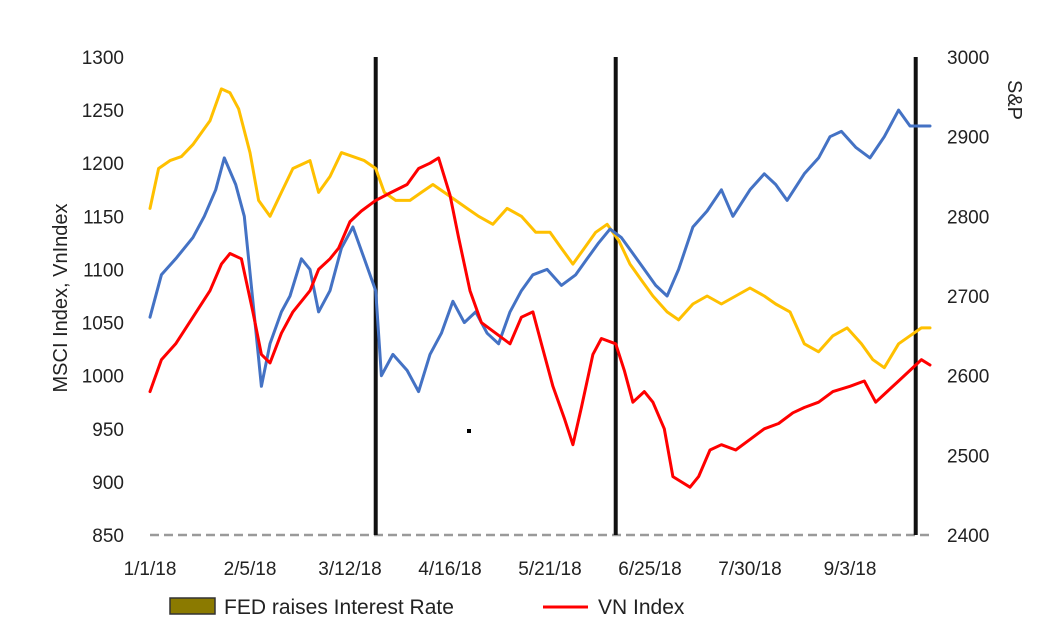 The image size is (1050, 630). What do you see at coordinates (968, 138) in the screenshot?
I see `right-tick-label: 2900` at bounding box center [968, 138].